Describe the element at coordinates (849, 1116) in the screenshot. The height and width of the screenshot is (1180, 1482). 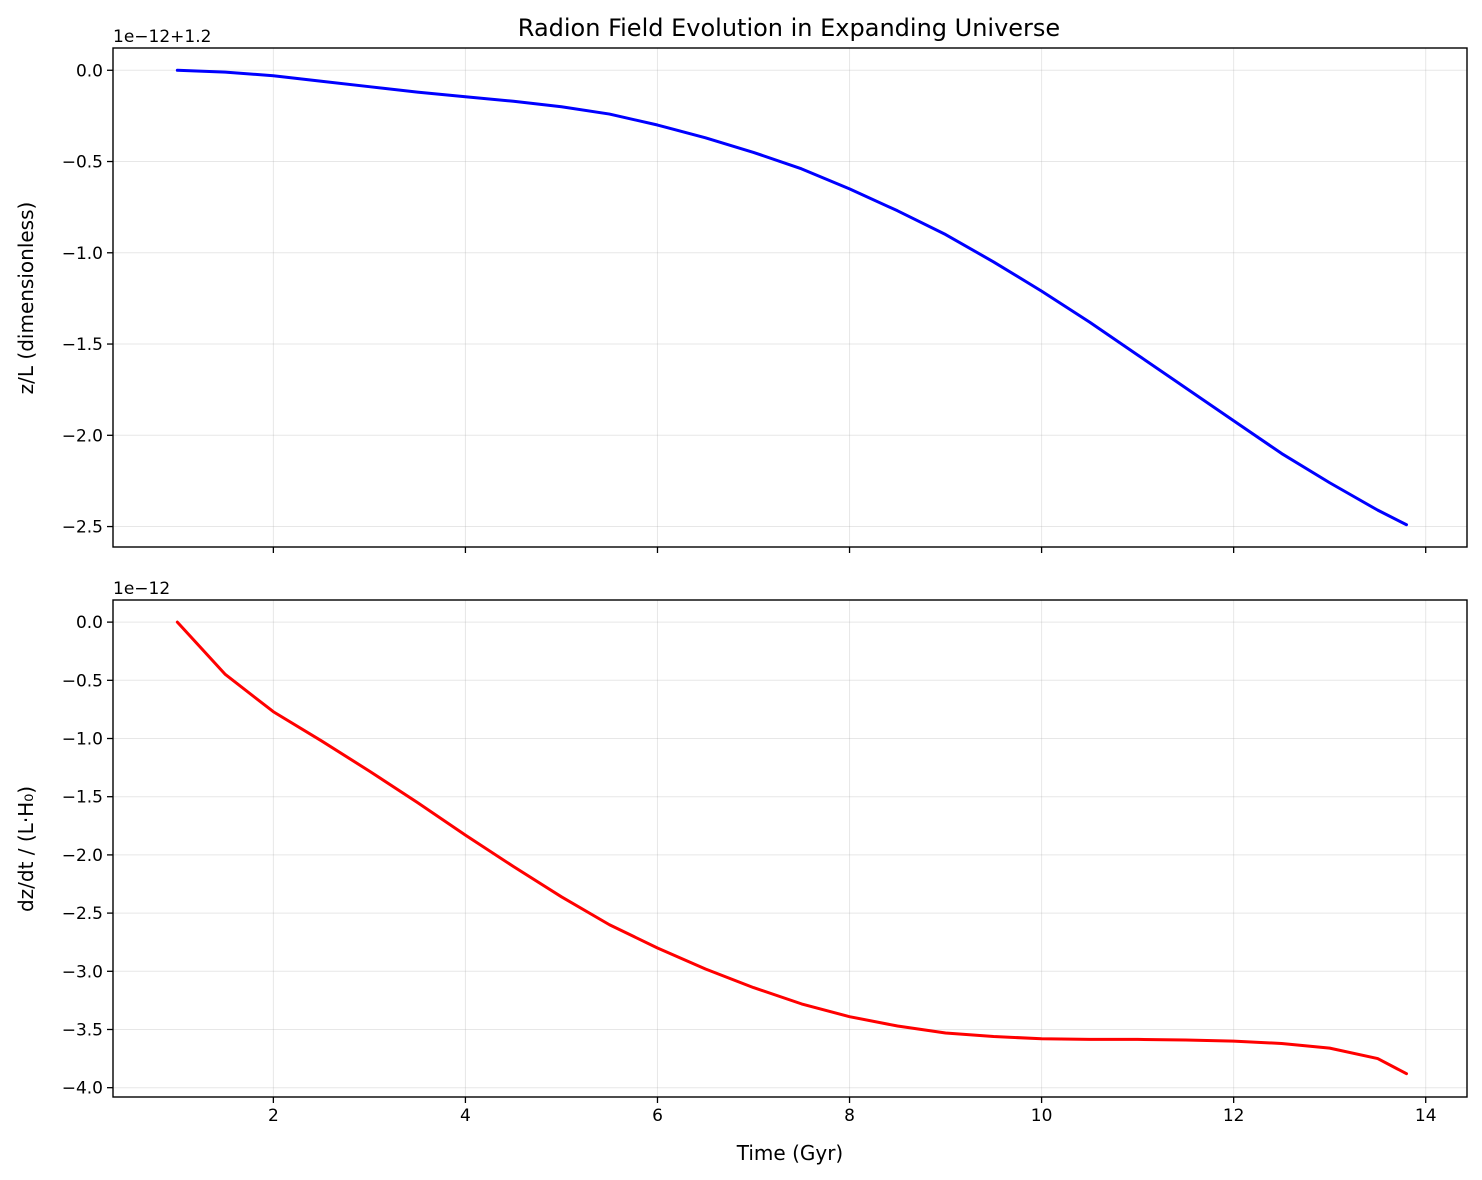
I see `bottom-x-tick-label: 8` at that location.